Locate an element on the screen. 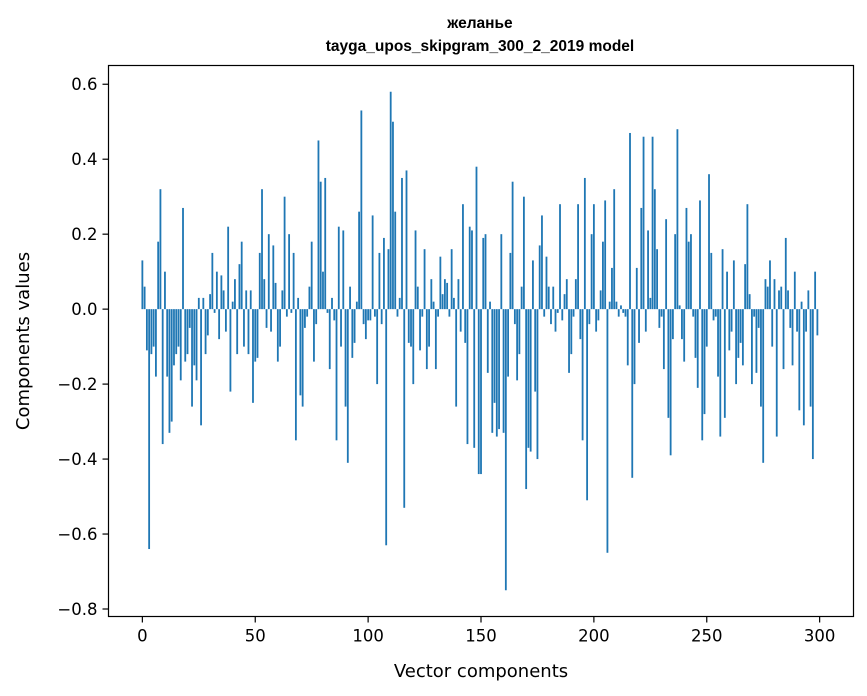 This screenshot has width=867, height=696. x-tick-label: 250 is located at coordinates (707, 636).